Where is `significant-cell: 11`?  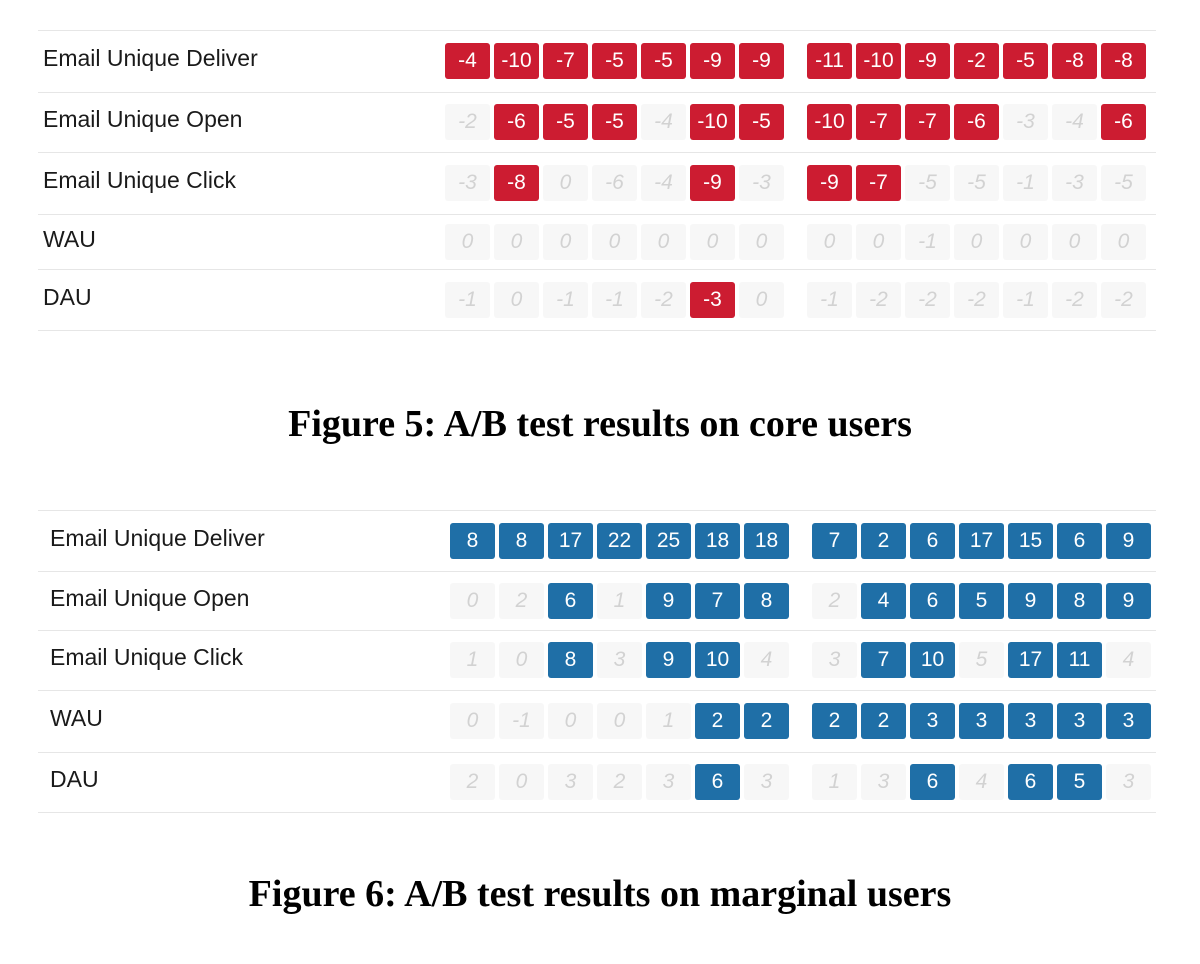 significant-cell: 11 is located at coordinates (1079, 660).